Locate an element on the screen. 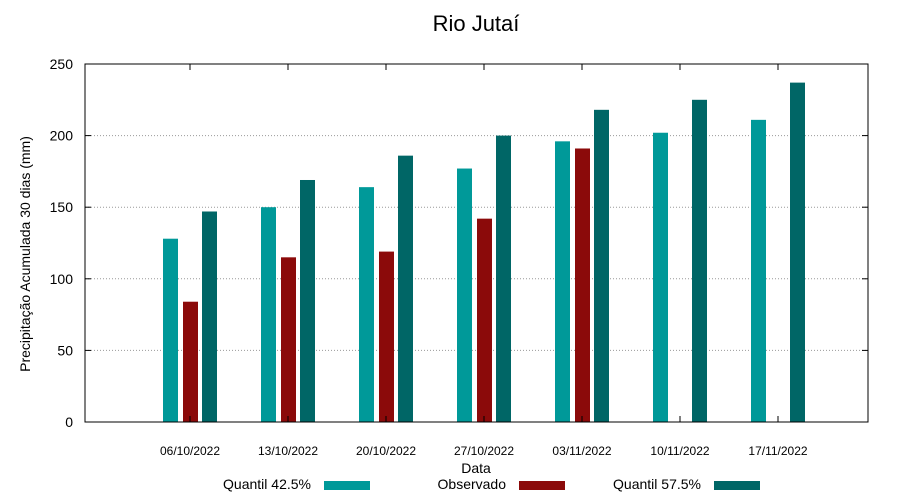 This screenshot has height=500, width=900. legend-label: Quantil 42.5% is located at coordinates (267, 484).